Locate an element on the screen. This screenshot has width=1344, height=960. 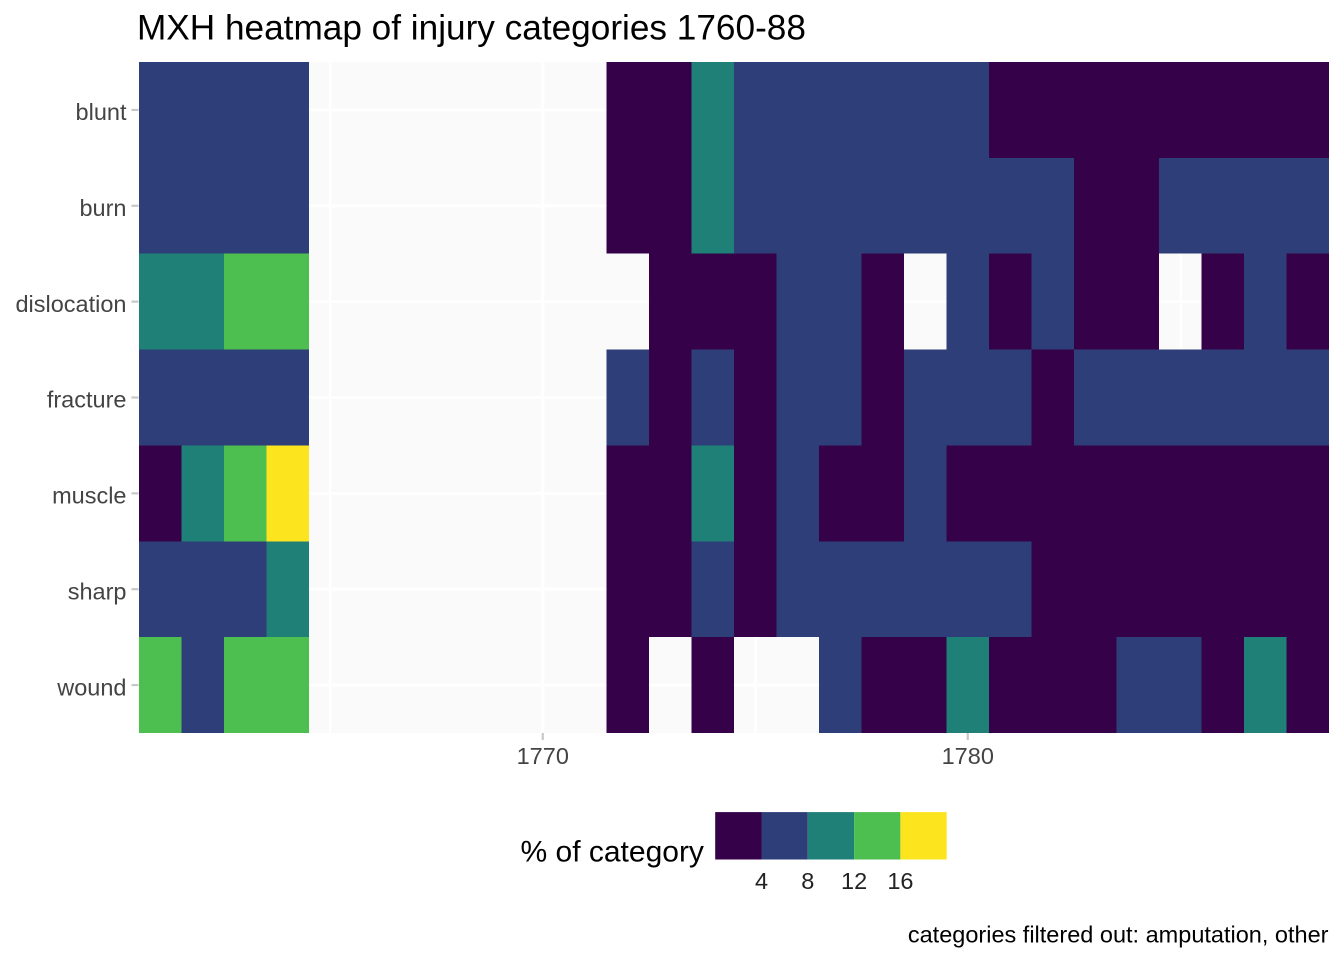
svg-text:MXH heatmap of injury categori: MXH heatmap of injury categories 1760-88 is located at coordinates (471, 28).